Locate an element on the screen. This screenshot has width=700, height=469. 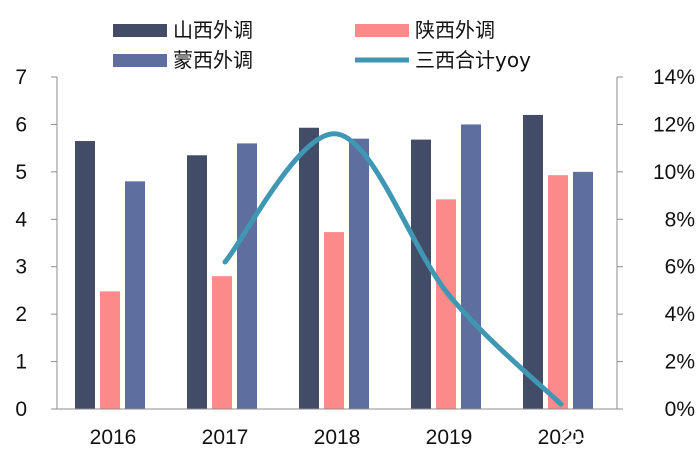
right-tick-label: 14% is located at coordinates (674, 77).